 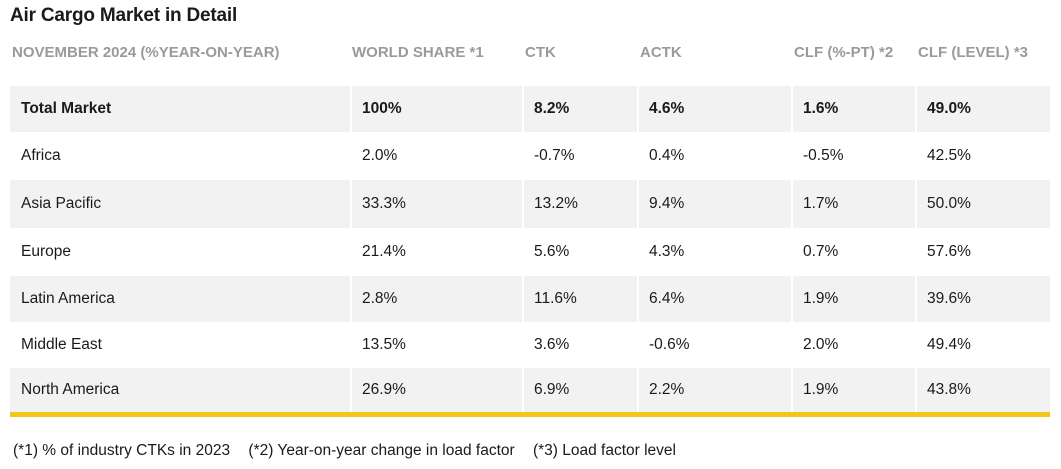 I want to click on cell-clf-level: 57.6%, so click(x=949, y=251).